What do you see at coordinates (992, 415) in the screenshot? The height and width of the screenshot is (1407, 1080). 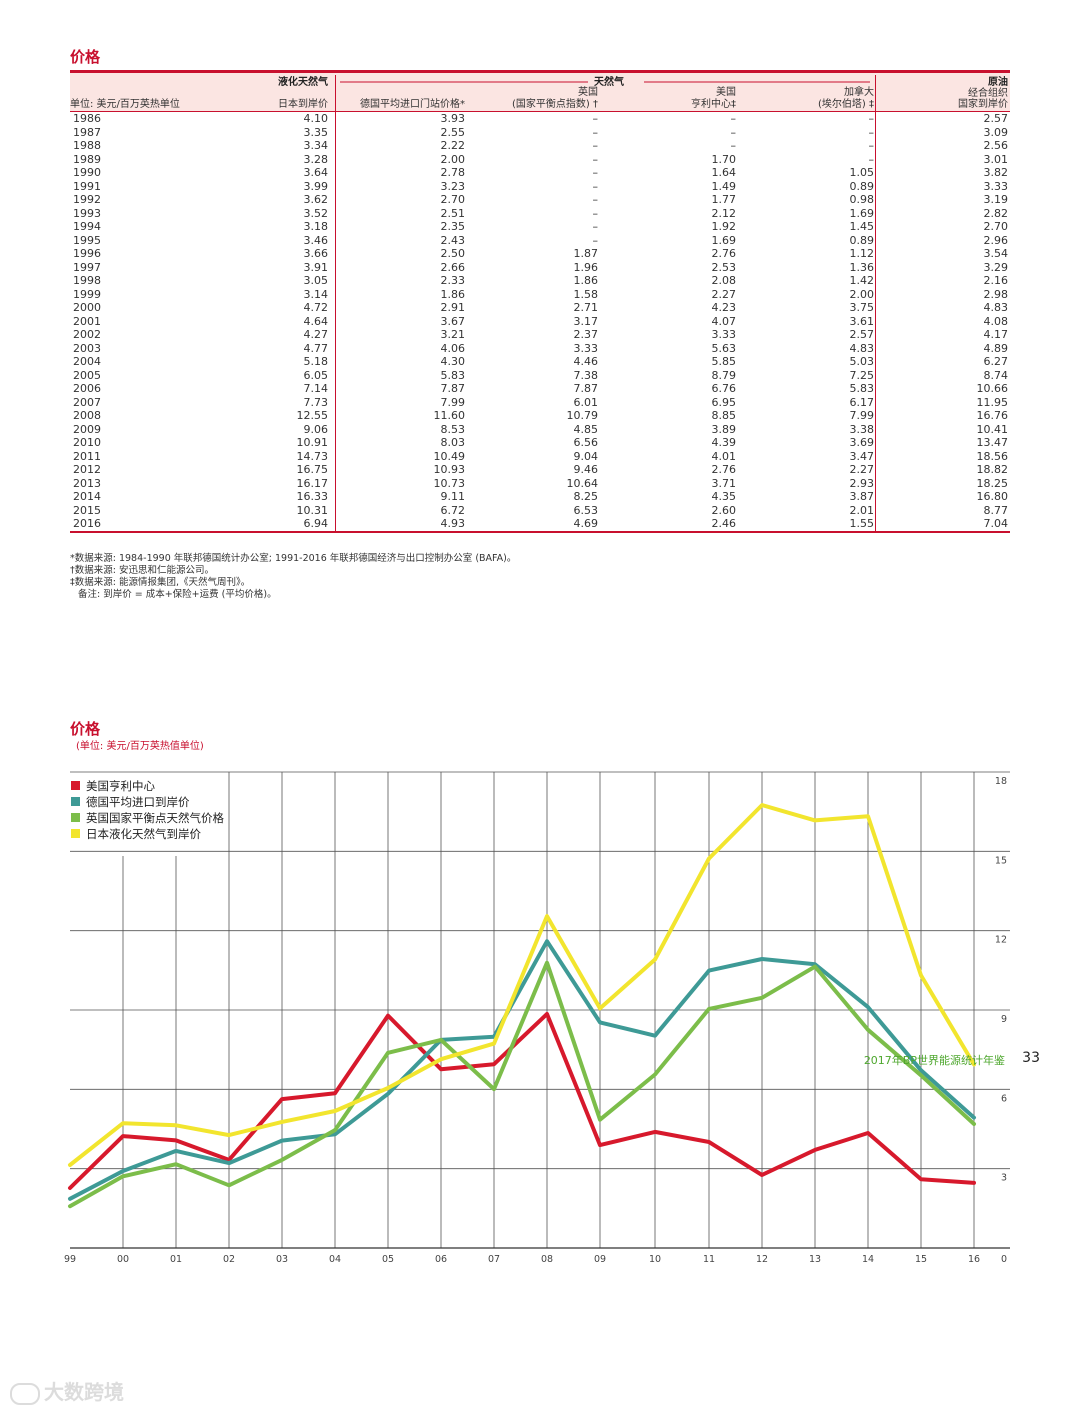 I see `value-cell: 16.76` at bounding box center [992, 415].